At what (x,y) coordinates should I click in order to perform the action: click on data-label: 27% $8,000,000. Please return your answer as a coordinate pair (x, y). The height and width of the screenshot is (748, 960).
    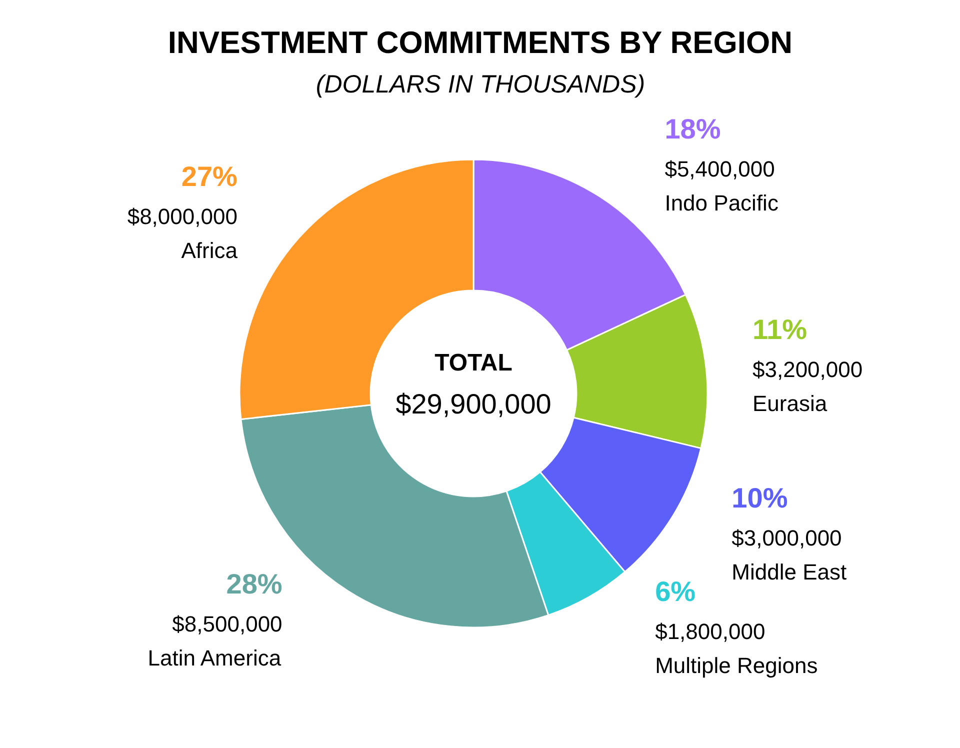
    Looking at the image, I should click on (182, 194).